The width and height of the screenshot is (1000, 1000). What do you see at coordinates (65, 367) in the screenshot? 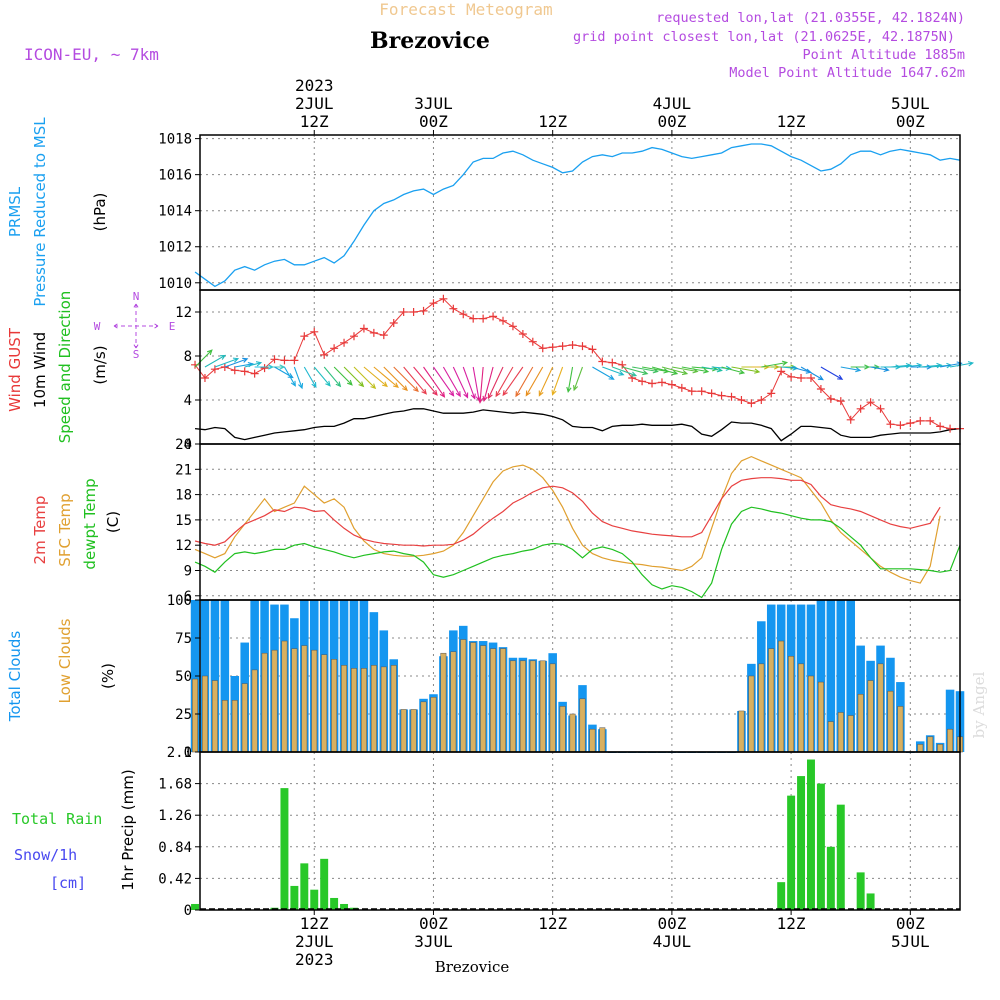
I see `wind-speed-dir-label: Speed and Direction` at bounding box center [65, 367].